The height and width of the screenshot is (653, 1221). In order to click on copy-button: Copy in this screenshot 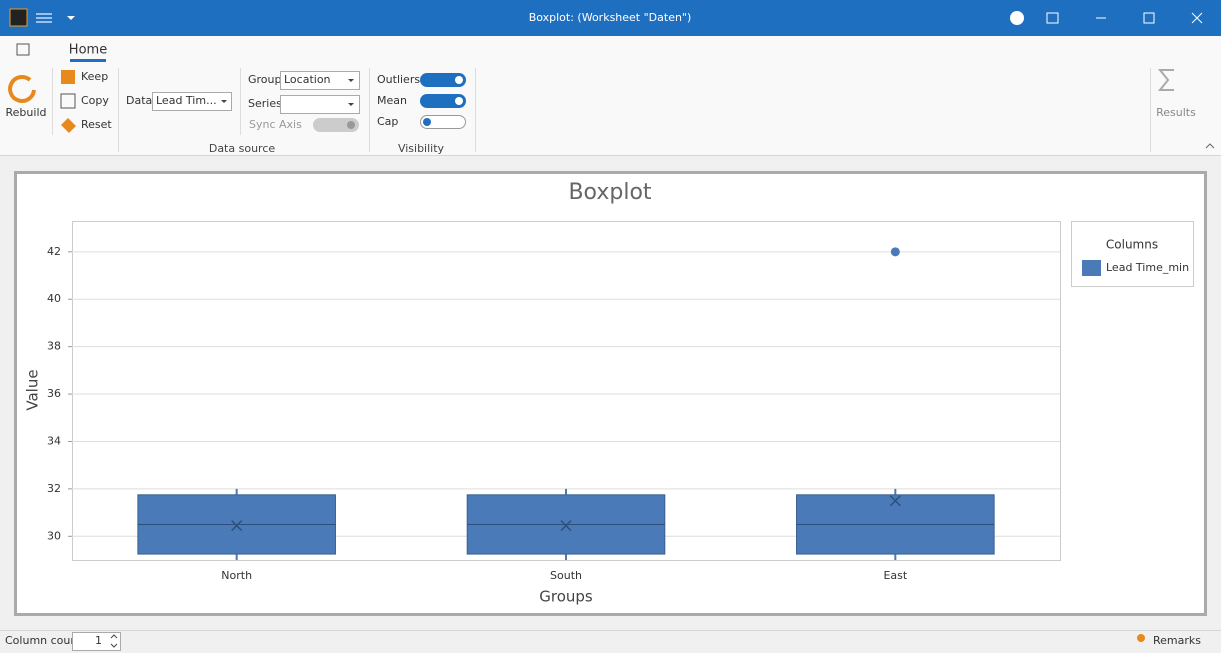, I will do `click(95, 100)`.